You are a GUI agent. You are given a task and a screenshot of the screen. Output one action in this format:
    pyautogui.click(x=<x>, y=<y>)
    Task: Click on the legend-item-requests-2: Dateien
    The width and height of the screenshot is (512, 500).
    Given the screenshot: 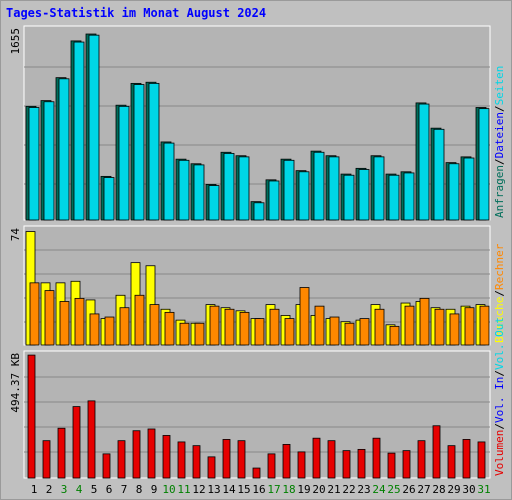 What is the action you would take?
    pyautogui.click(x=499, y=135)
    